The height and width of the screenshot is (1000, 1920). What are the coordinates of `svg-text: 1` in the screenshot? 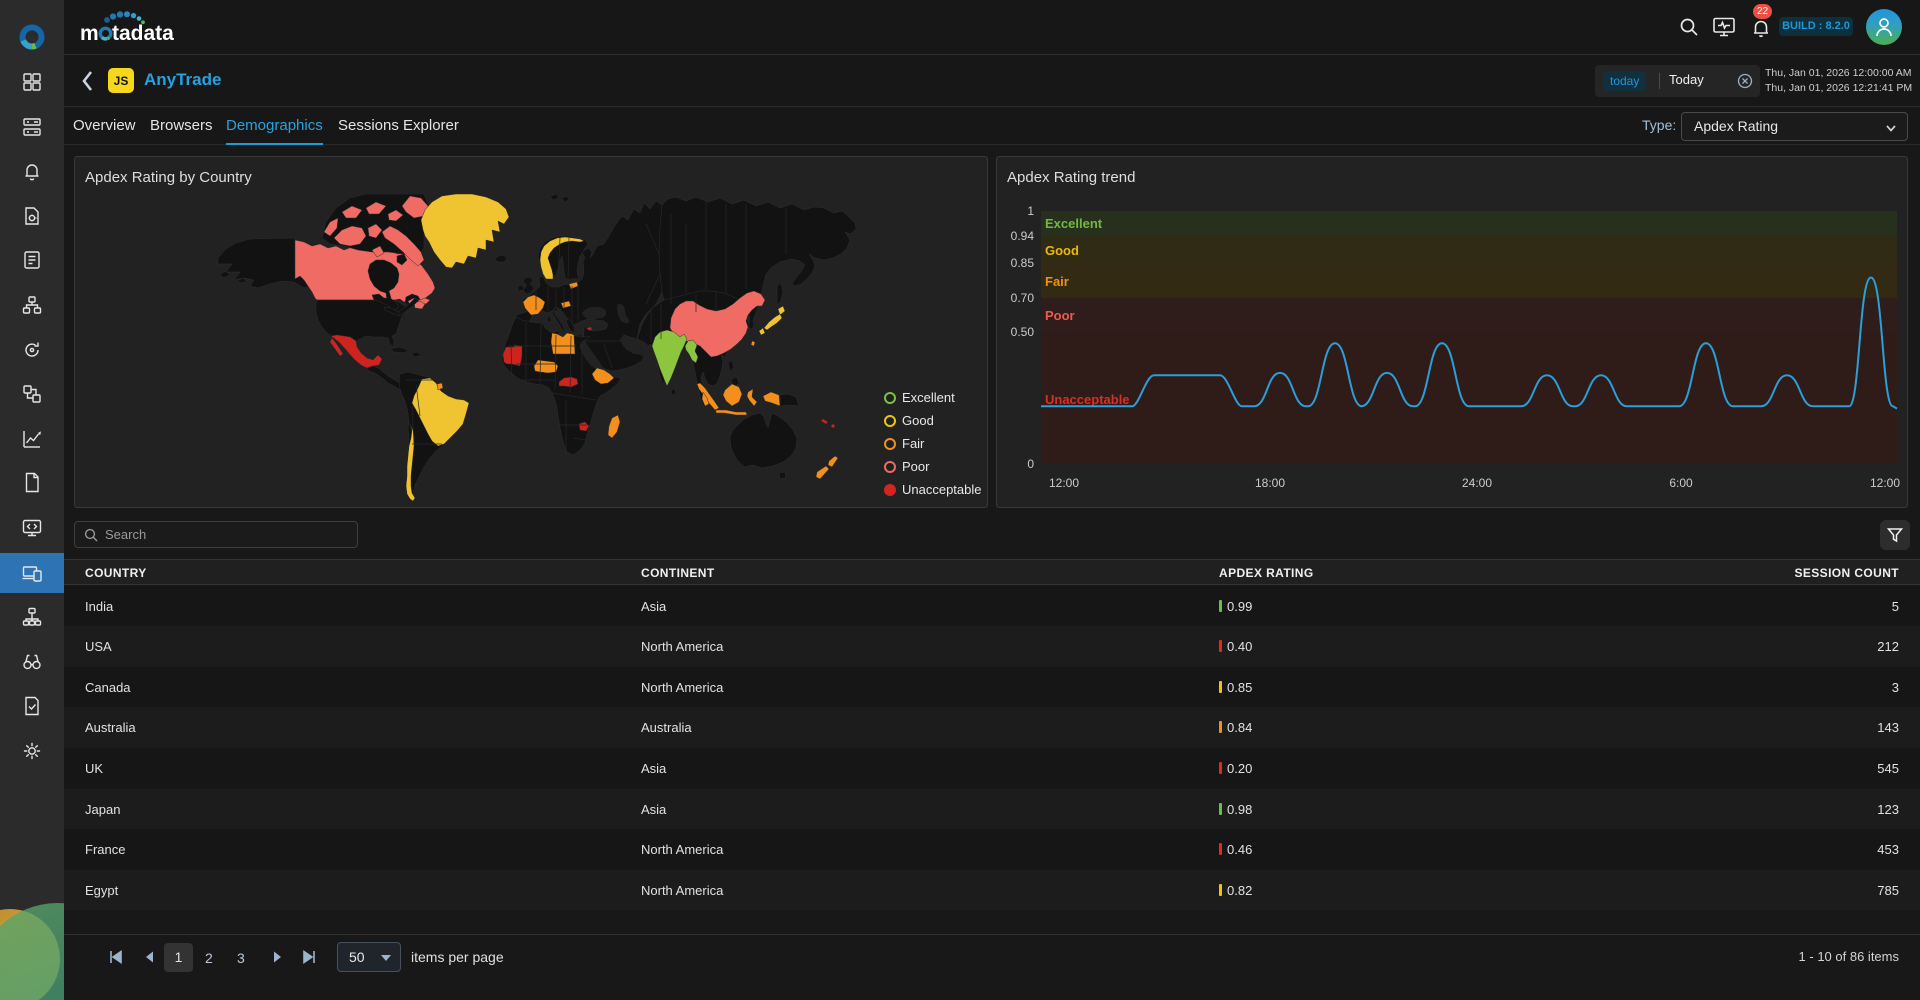 It's located at (1030, 211).